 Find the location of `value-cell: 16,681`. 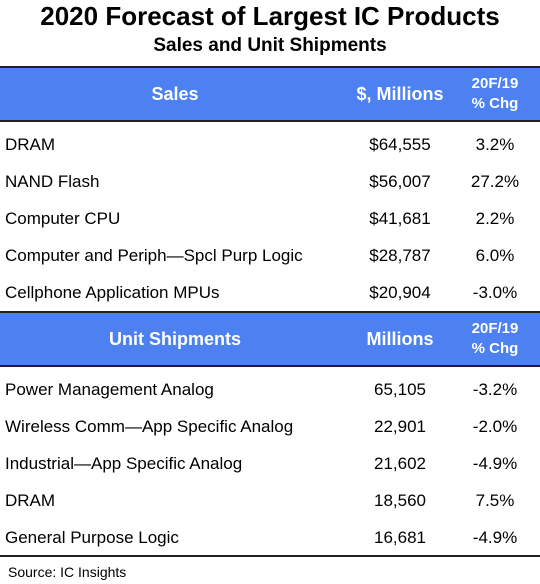

value-cell: 16,681 is located at coordinates (400, 537).